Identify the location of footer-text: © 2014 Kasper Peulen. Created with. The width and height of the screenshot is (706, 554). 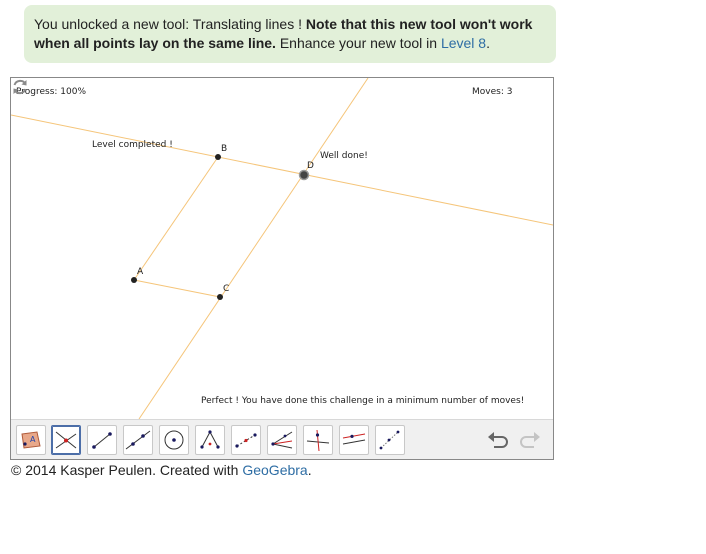
(127, 470).